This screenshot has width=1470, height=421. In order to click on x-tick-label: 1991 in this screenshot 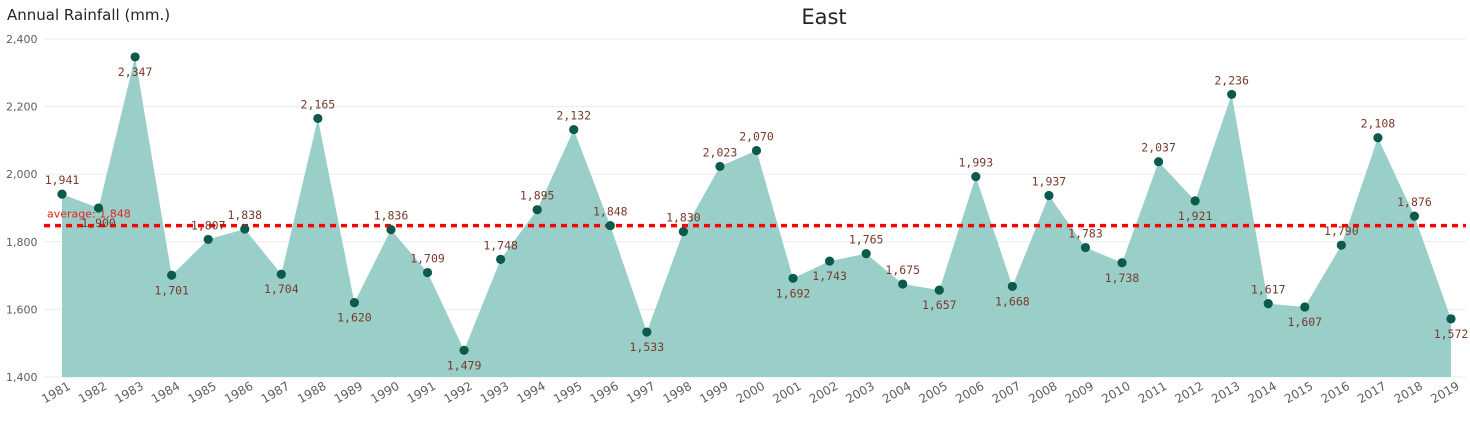, I will do `click(421, 392)`.